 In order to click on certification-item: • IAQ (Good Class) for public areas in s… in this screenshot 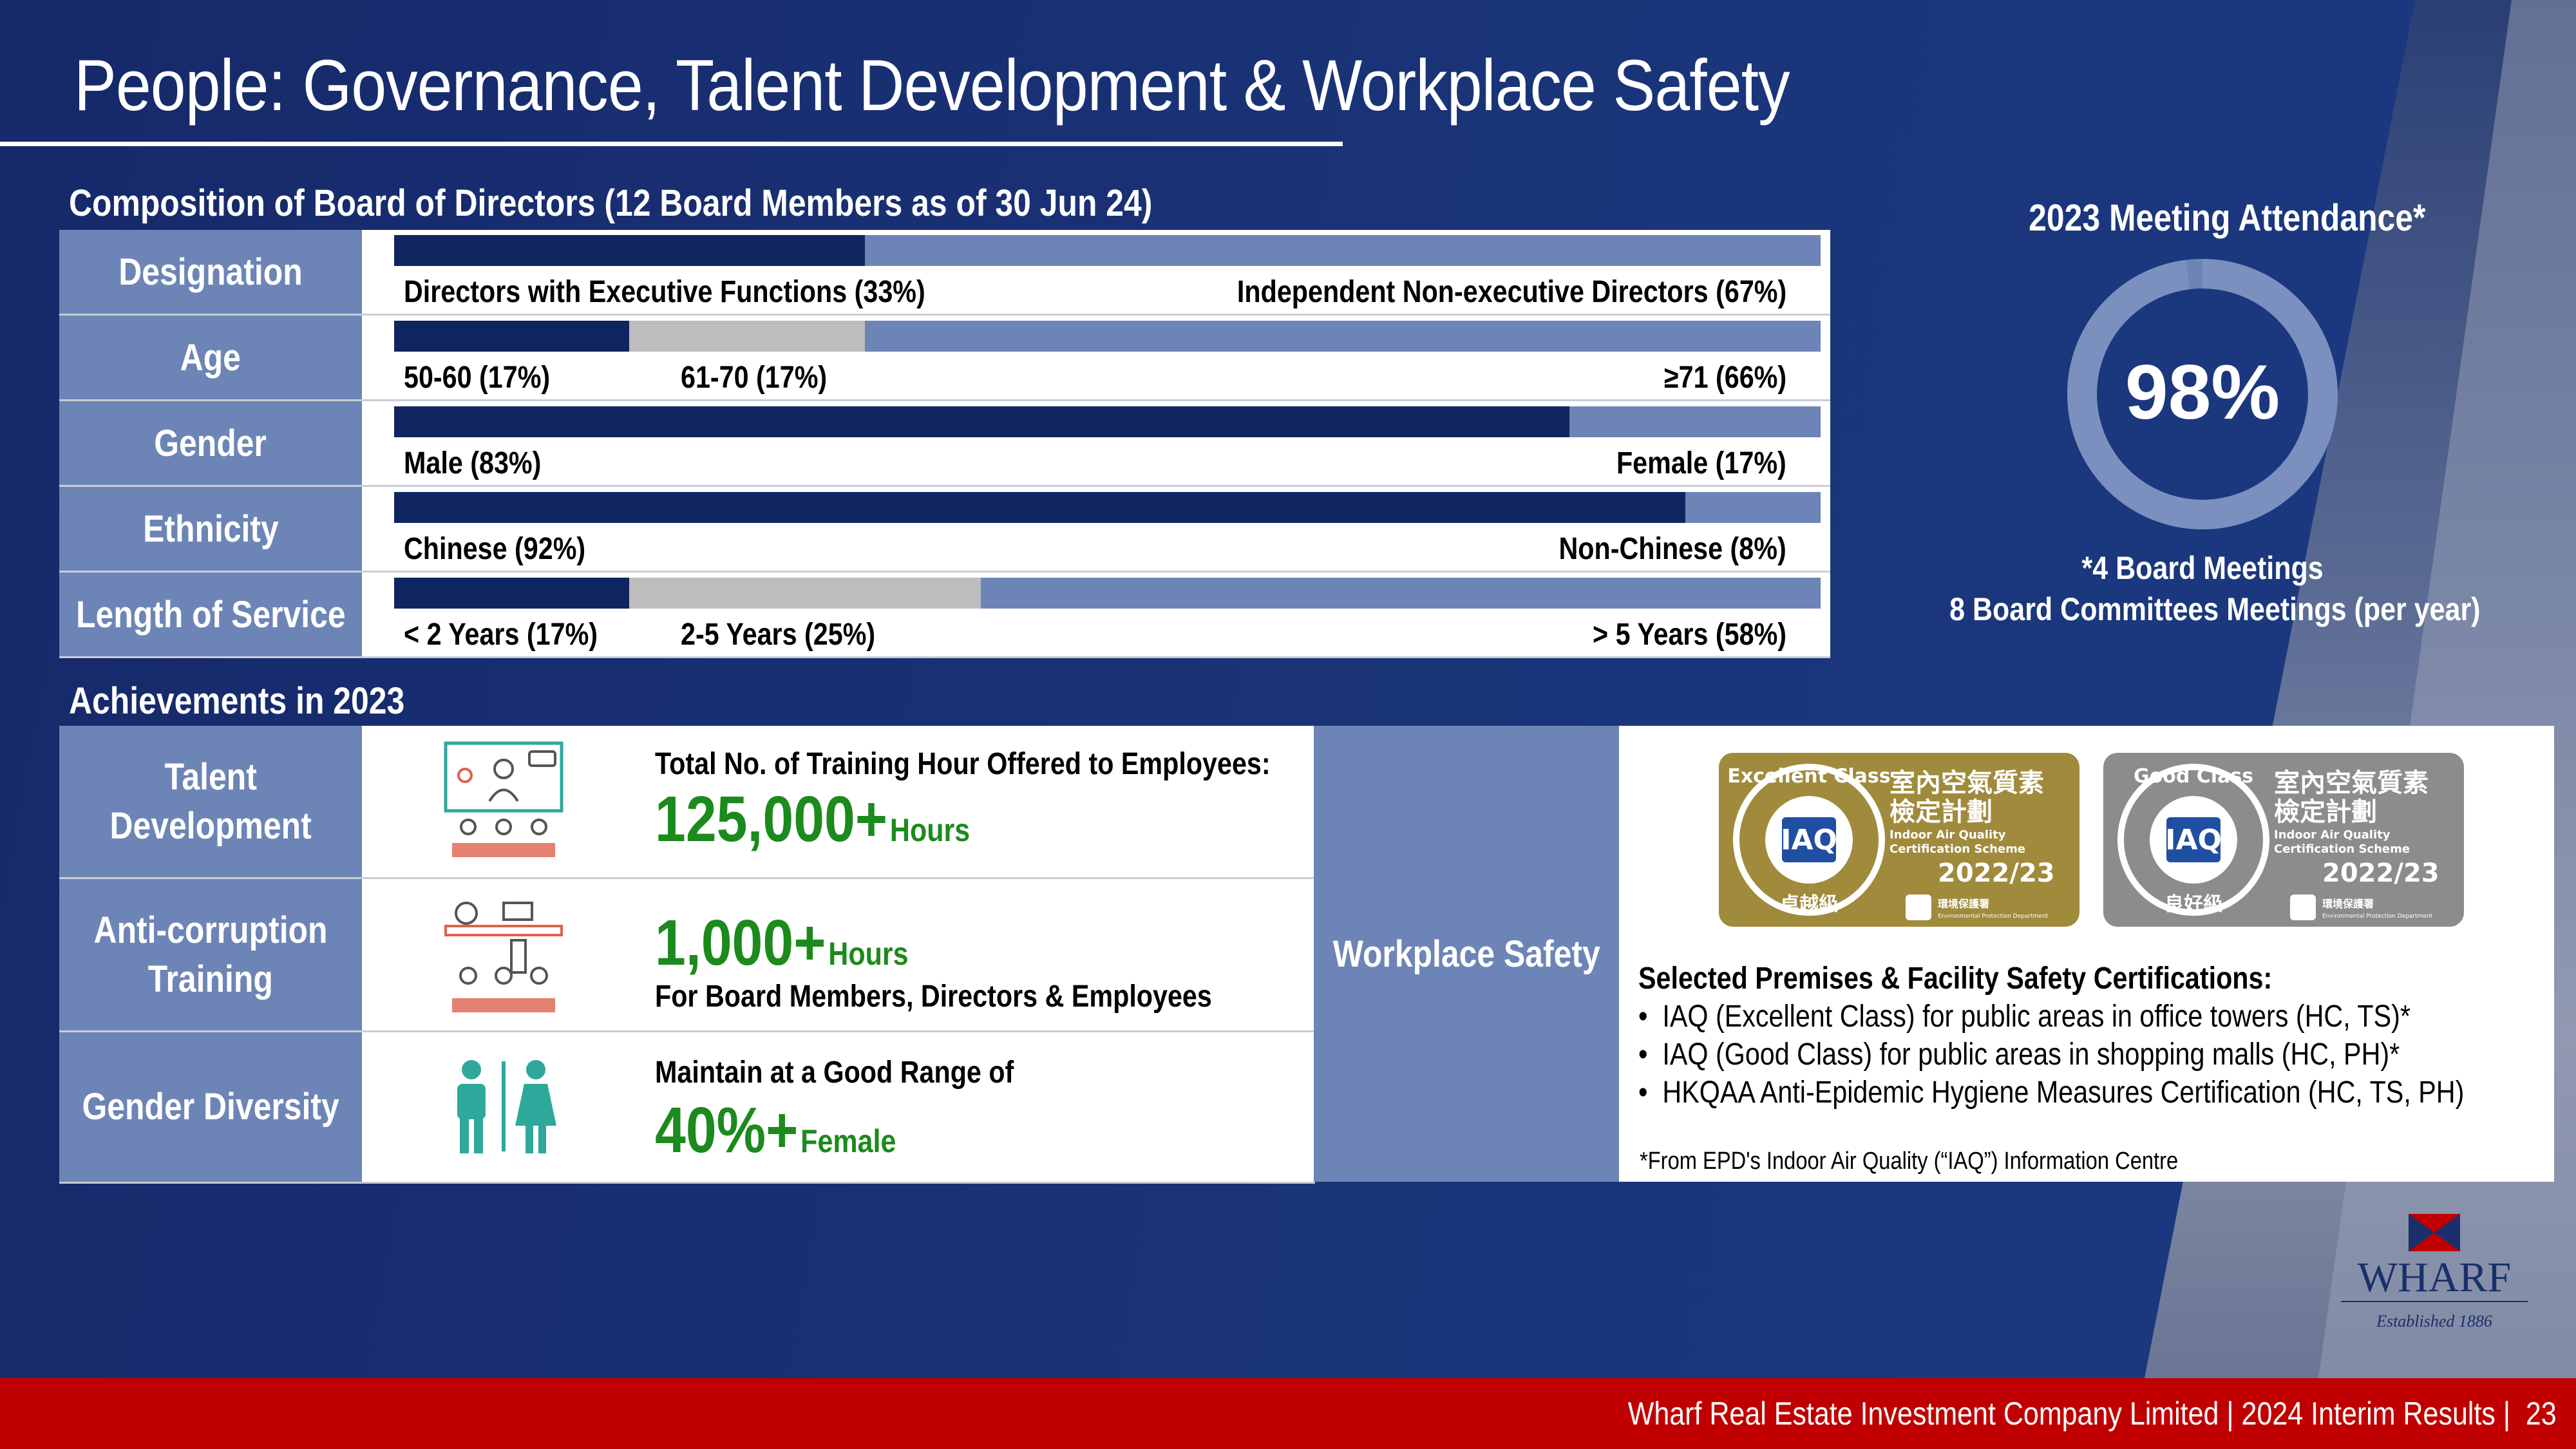, I will do `click(2019, 1054)`.